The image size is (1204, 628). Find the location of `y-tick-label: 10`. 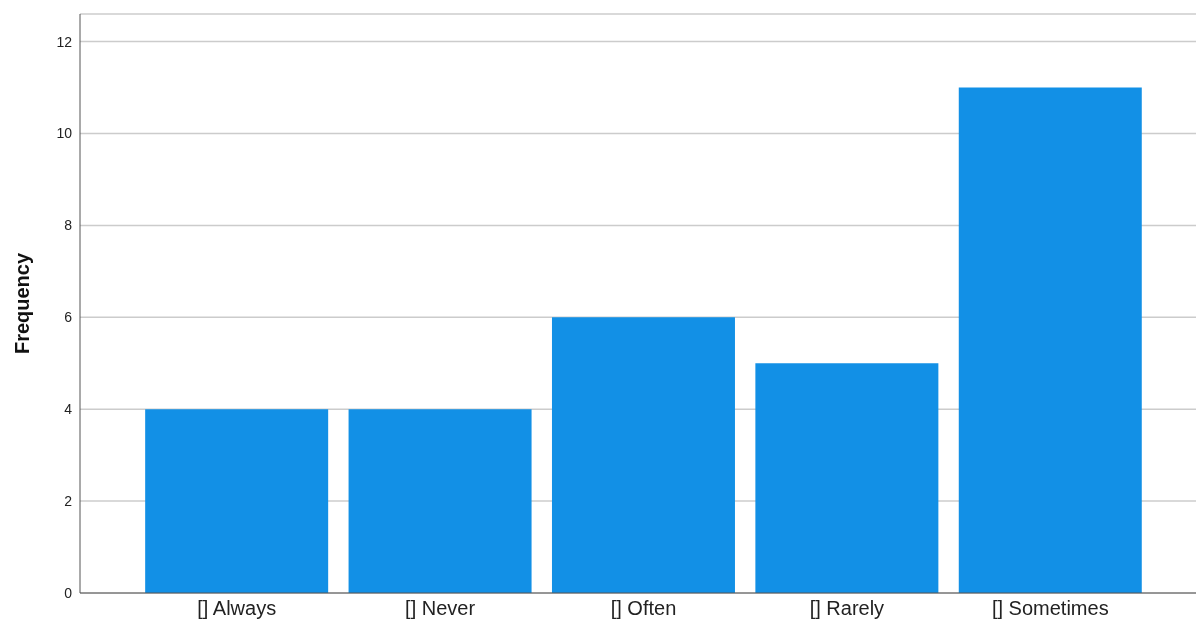

y-tick-label: 10 is located at coordinates (64, 133).